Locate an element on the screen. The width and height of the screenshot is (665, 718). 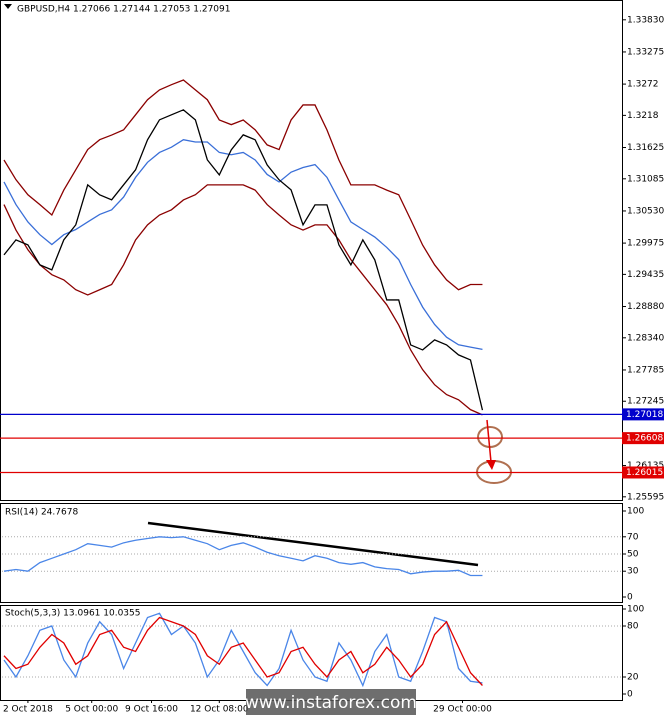
y-tick-label: 1.3272 is located at coordinates (643, 85).